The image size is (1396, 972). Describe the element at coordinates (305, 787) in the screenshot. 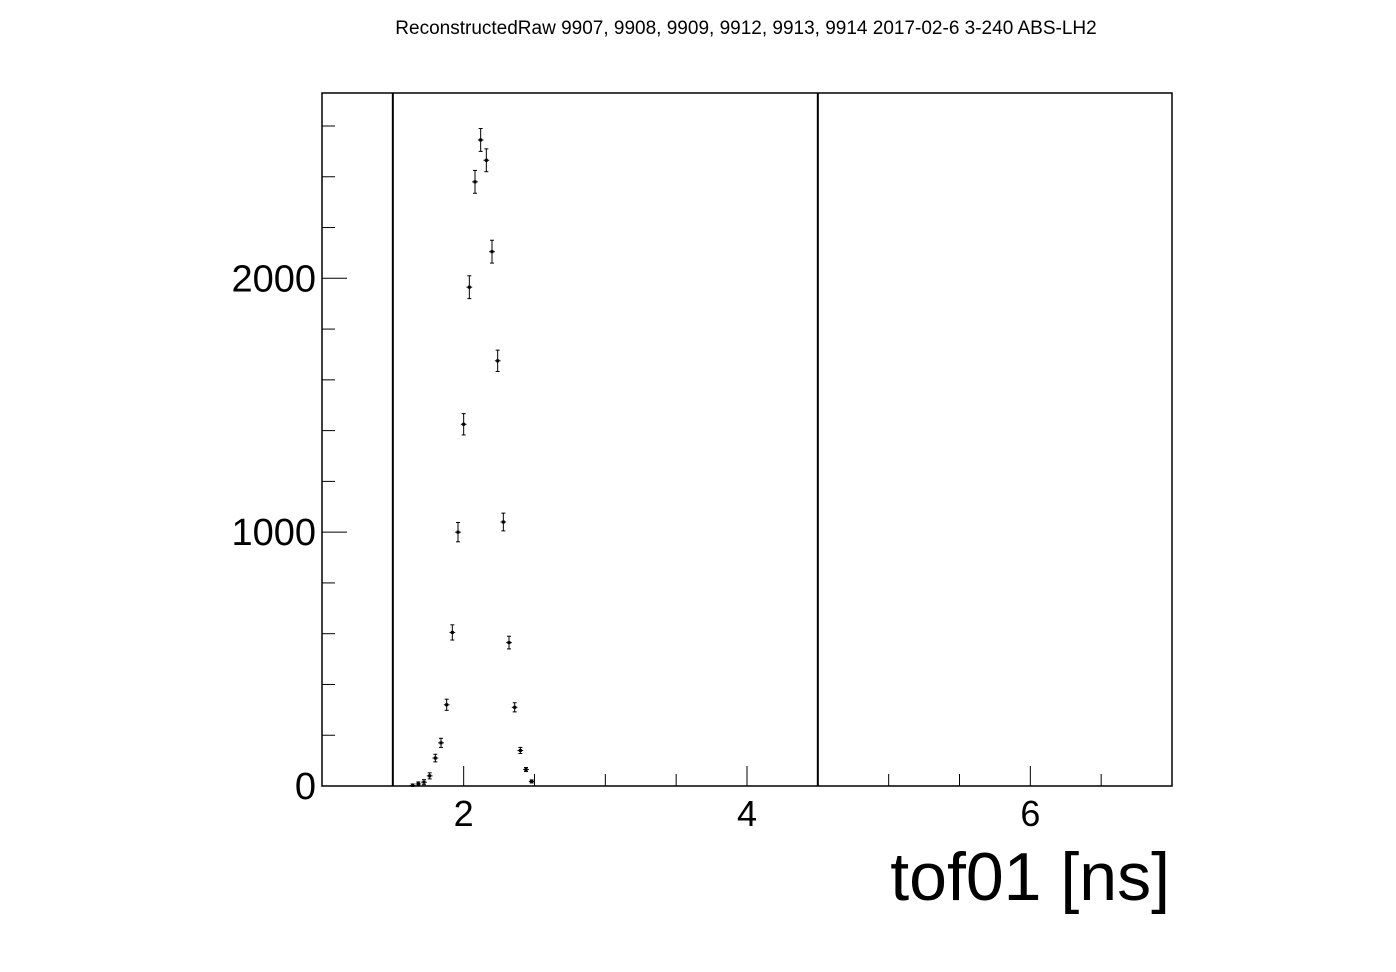

I see `y-tick-label: 0` at that location.